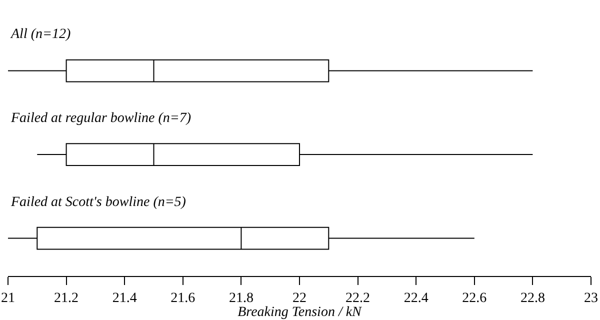 The image size is (600, 320). What do you see at coordinates (416, 298) in the screenshot?
I see `x-tick-label: 22.4` at bounding box center [416, 298].